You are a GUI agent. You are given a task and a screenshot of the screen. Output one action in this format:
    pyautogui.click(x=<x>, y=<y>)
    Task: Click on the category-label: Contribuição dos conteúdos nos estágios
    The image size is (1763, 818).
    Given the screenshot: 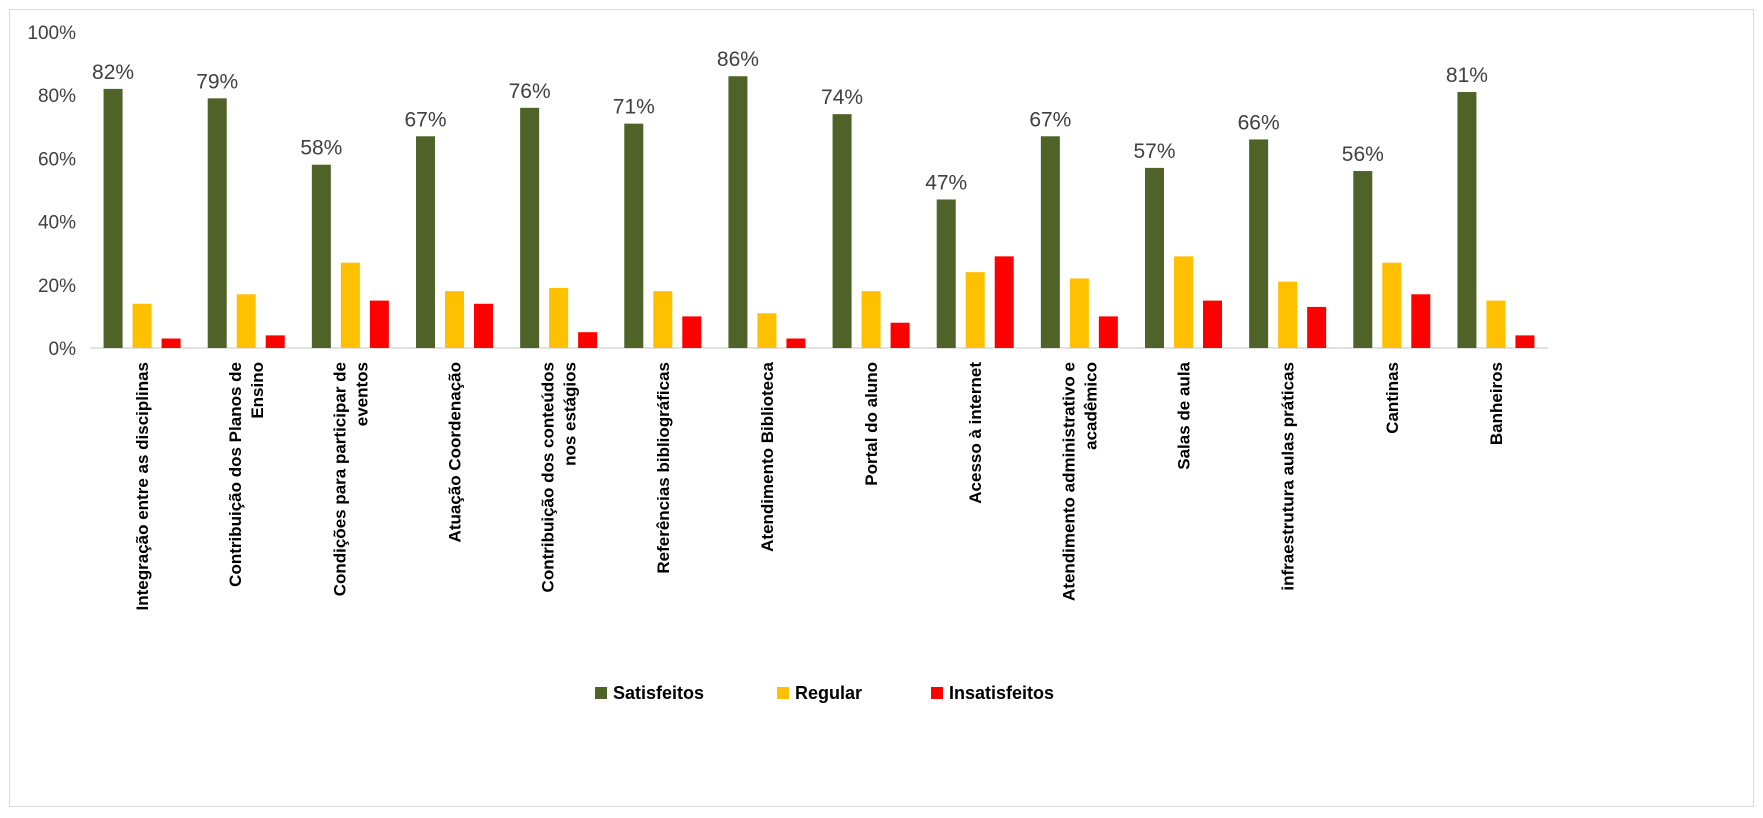 What is the action you would take?
    pyautogui.click(x=559, y=477)
    